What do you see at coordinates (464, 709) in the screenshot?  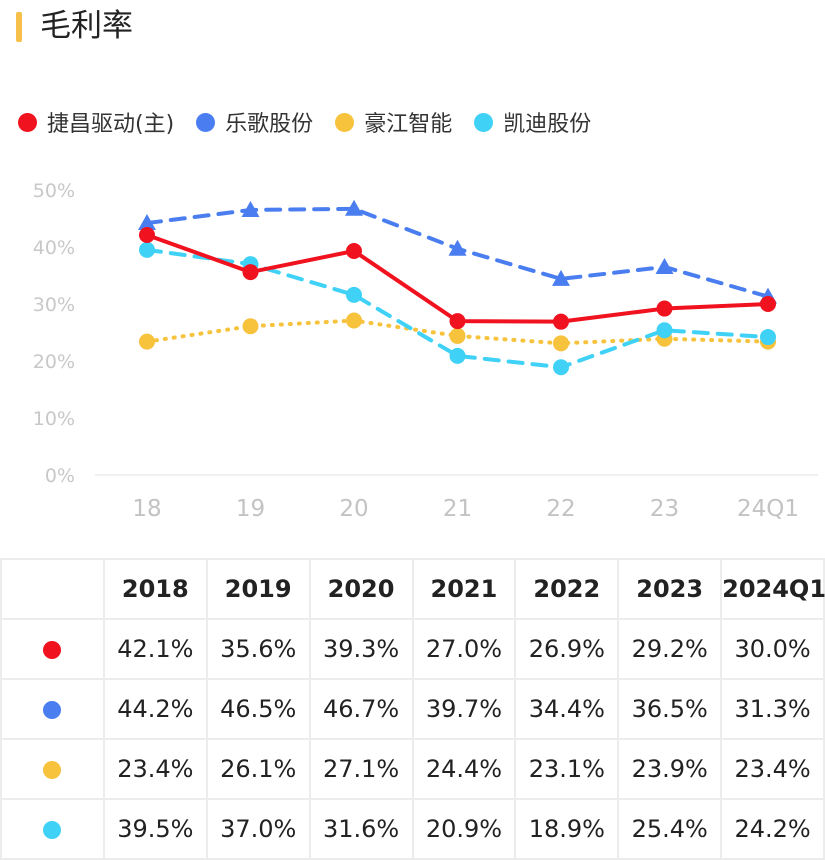 I see `table-cell: 39.7%` at bounding box center [464, 709].